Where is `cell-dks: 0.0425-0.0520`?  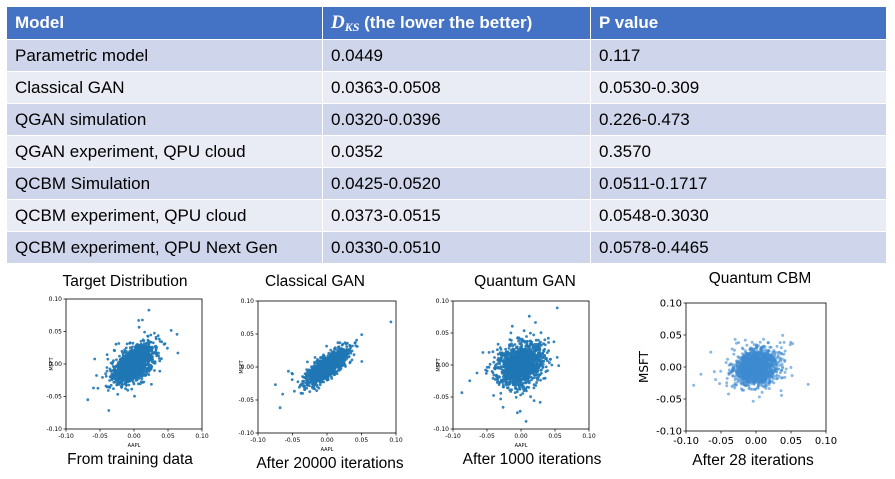 cell-dks: 0.0425-0.0520 is located at coordinates (456, 183).